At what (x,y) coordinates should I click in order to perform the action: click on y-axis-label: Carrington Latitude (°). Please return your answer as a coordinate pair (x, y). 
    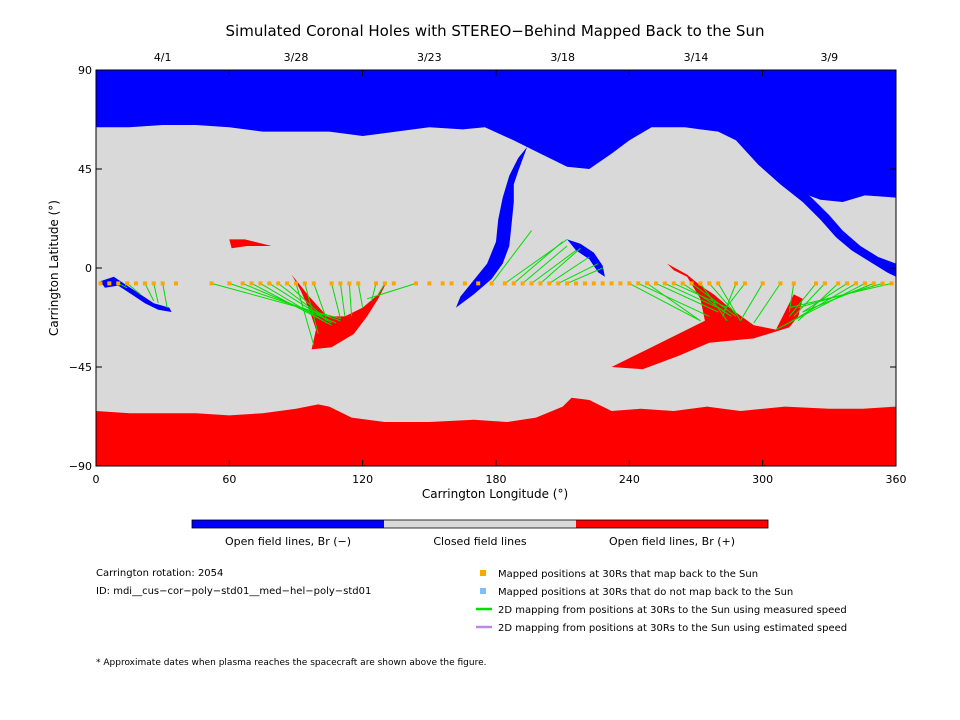
    Looking at the image, I should click on (54, 268).